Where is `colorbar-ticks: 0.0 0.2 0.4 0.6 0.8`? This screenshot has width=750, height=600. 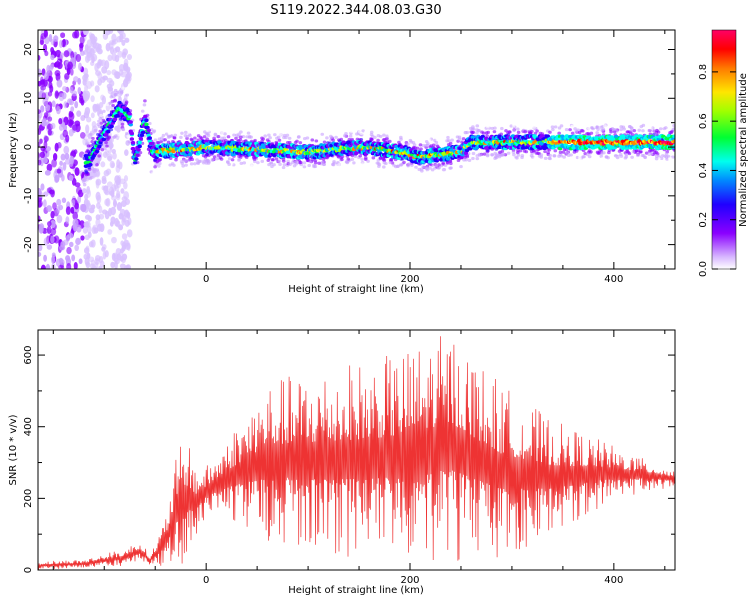 colorbar-ticks: 0.0 0.2 0.4 0.6 0.8 is located at coordinates (717, 170).